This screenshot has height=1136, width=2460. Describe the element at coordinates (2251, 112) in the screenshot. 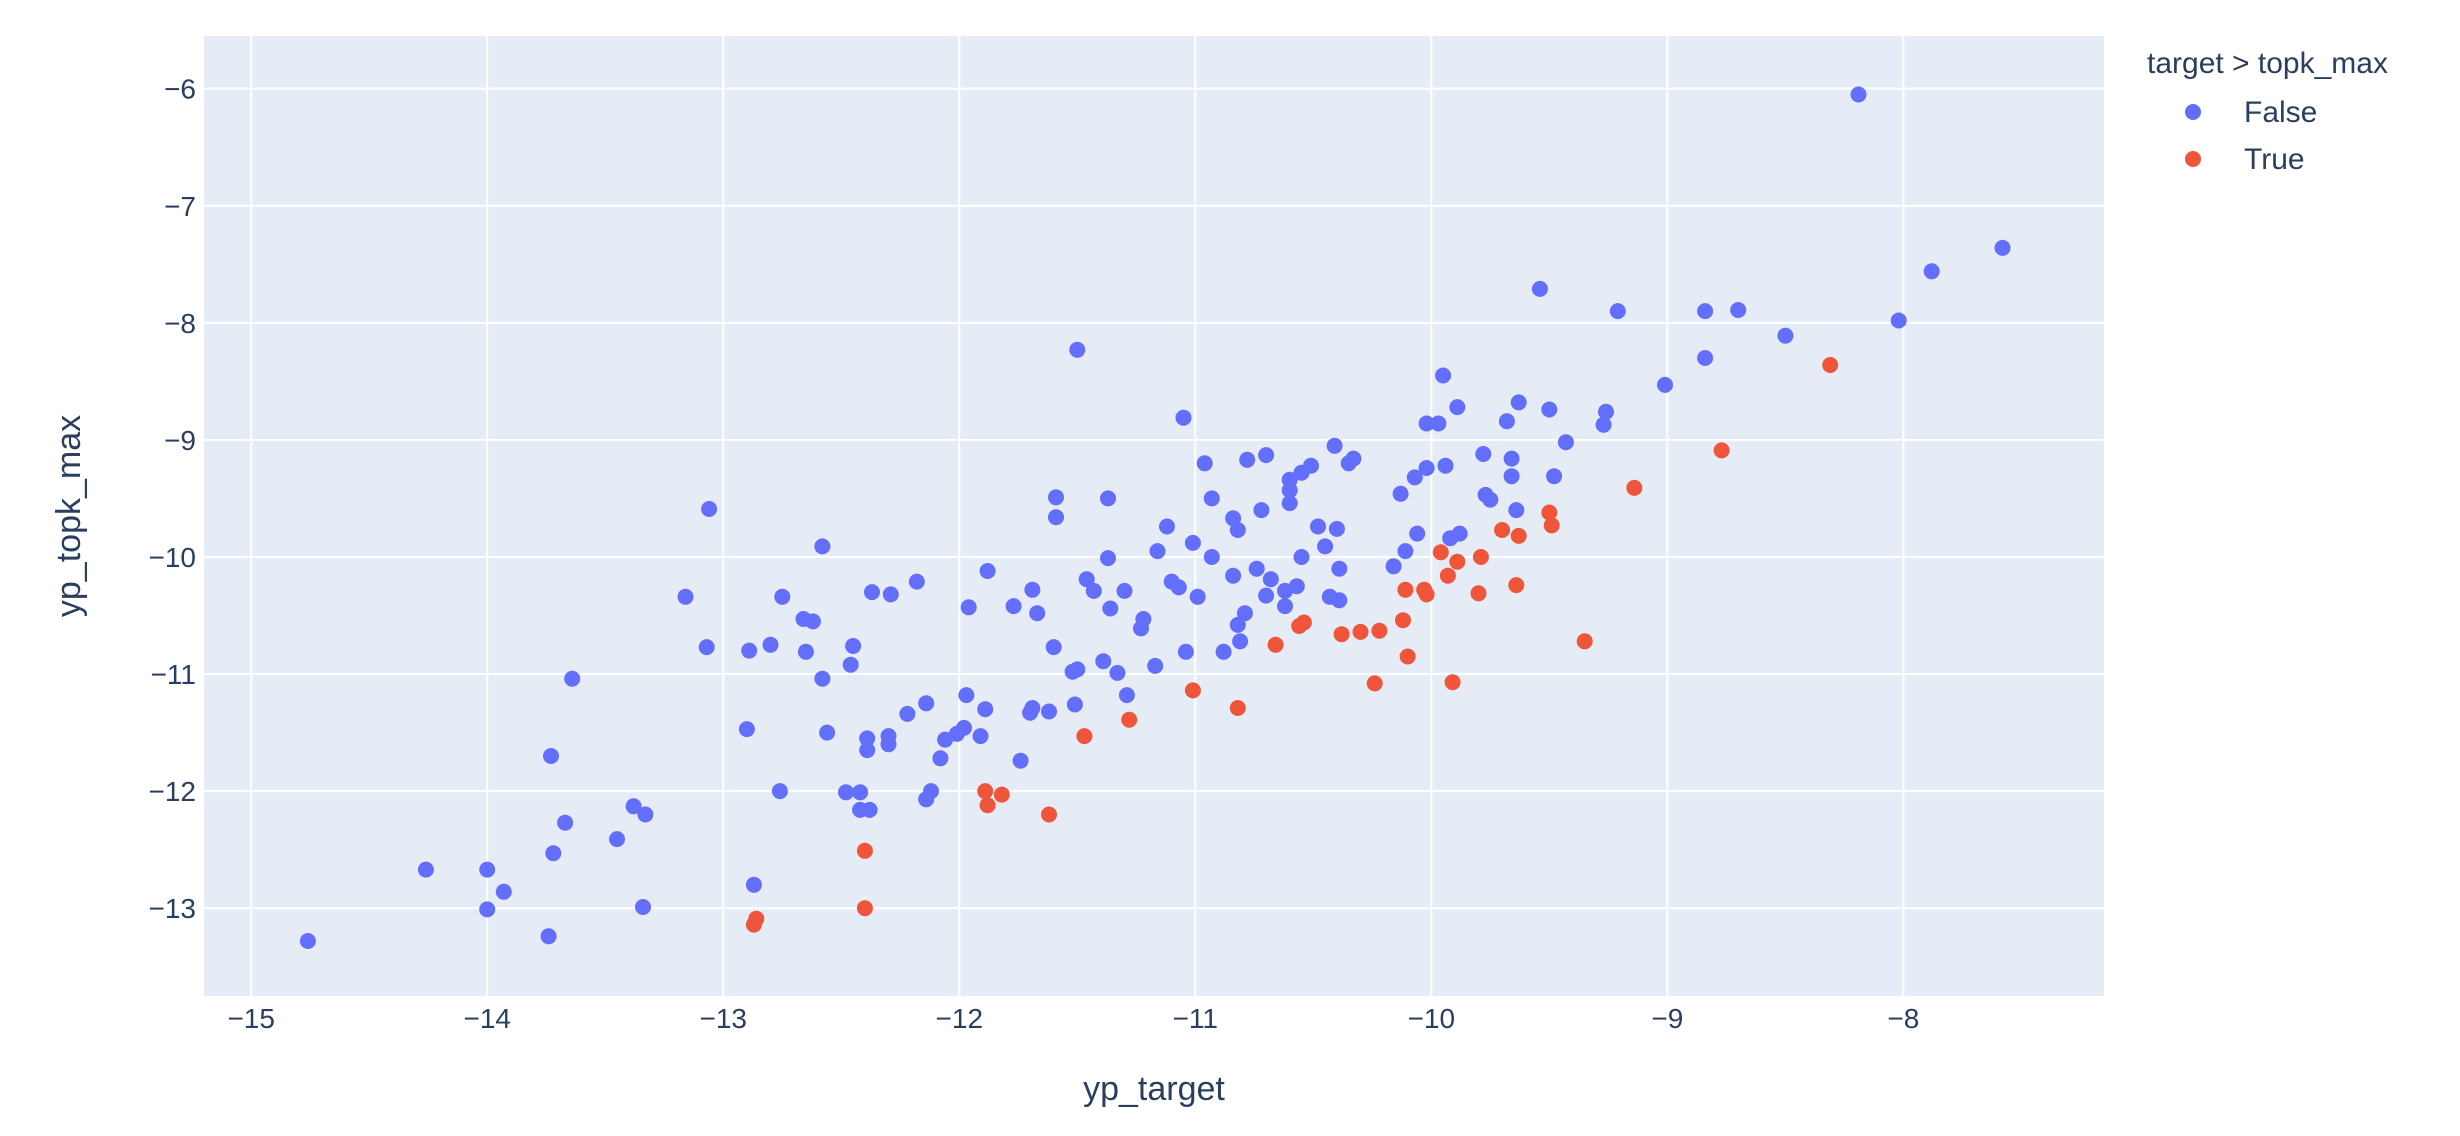

I see `legend-item-false: False` at that location.